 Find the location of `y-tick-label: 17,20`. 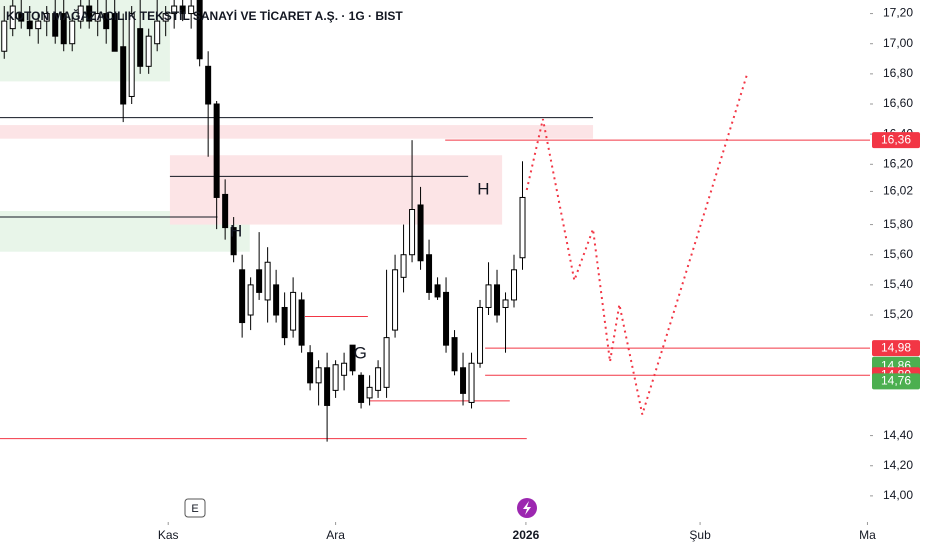

y-tick-label: 17,20 is located at coordinates (898, 13).